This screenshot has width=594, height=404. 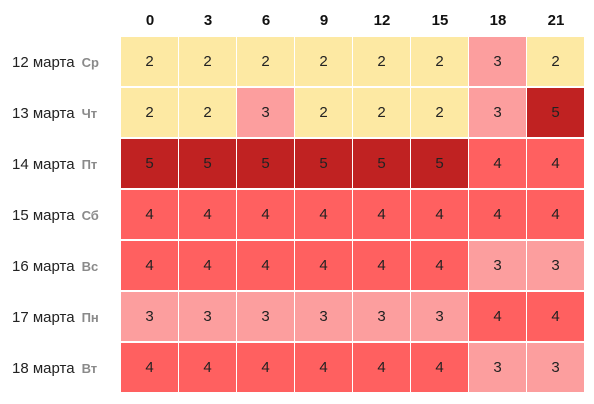 I want to click on row-label: 16 марта Вс, so click(x=60, y=266).